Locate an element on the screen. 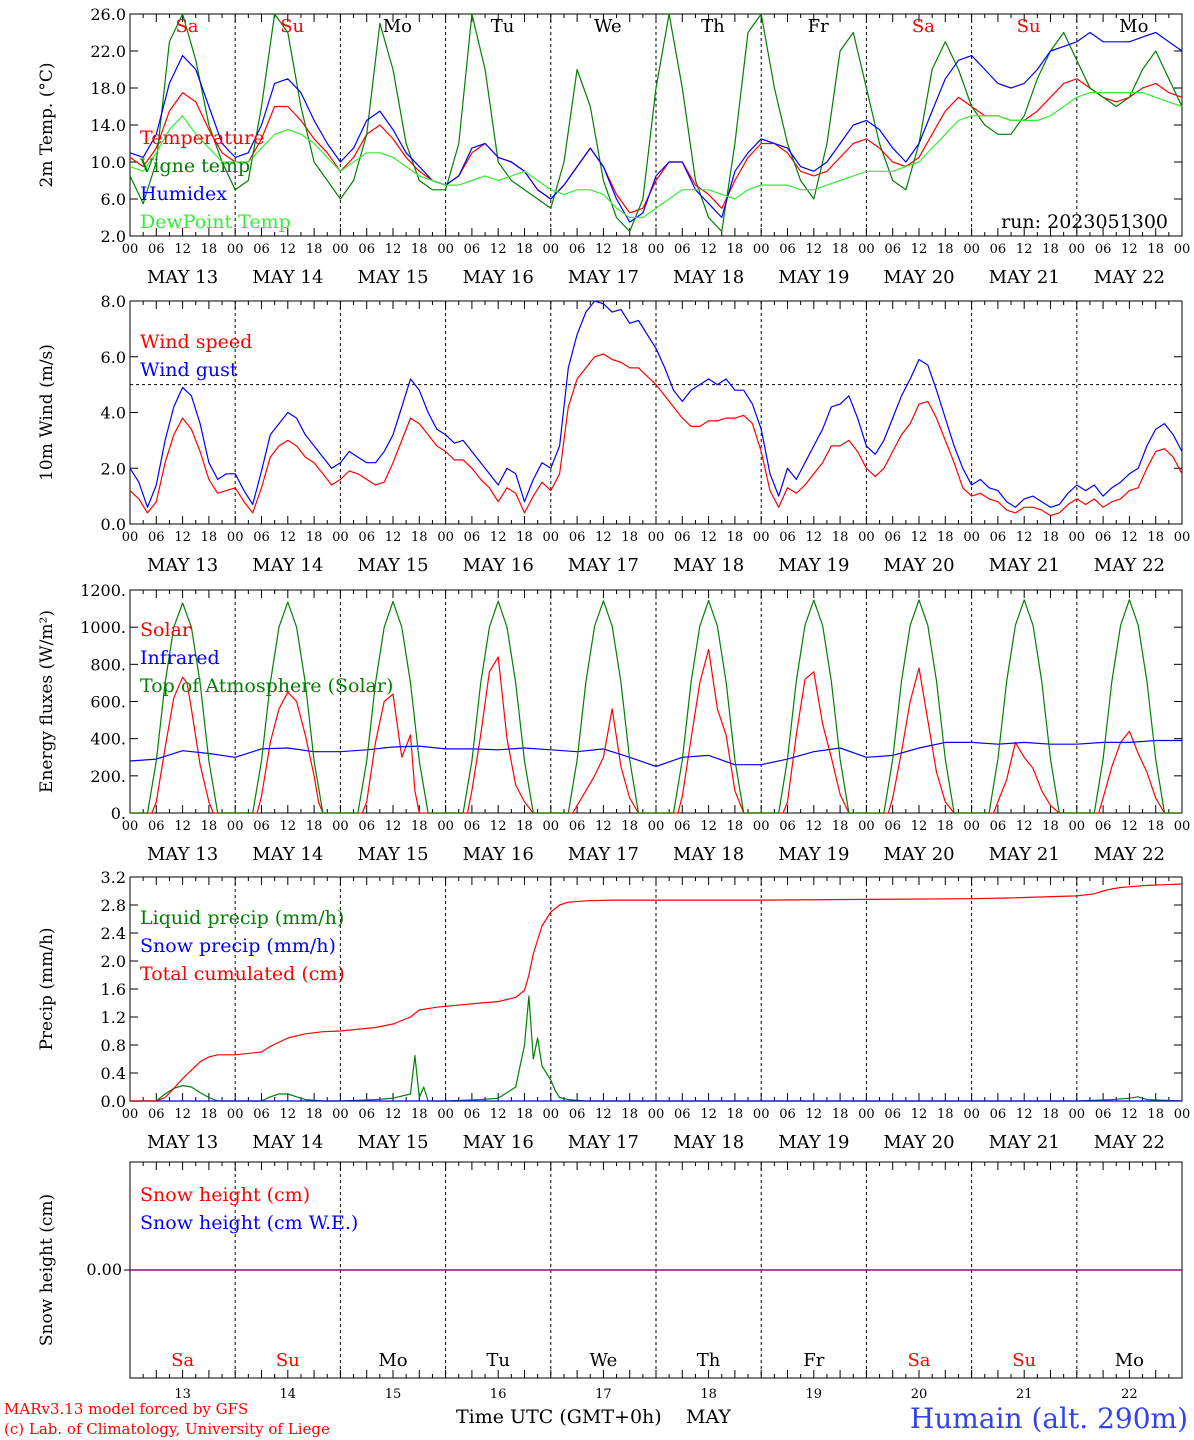 Image resolution: width=1194 pixels, height=1440 pixels. energy-date-label: MAY 14 is located at coordinates (287, 854).